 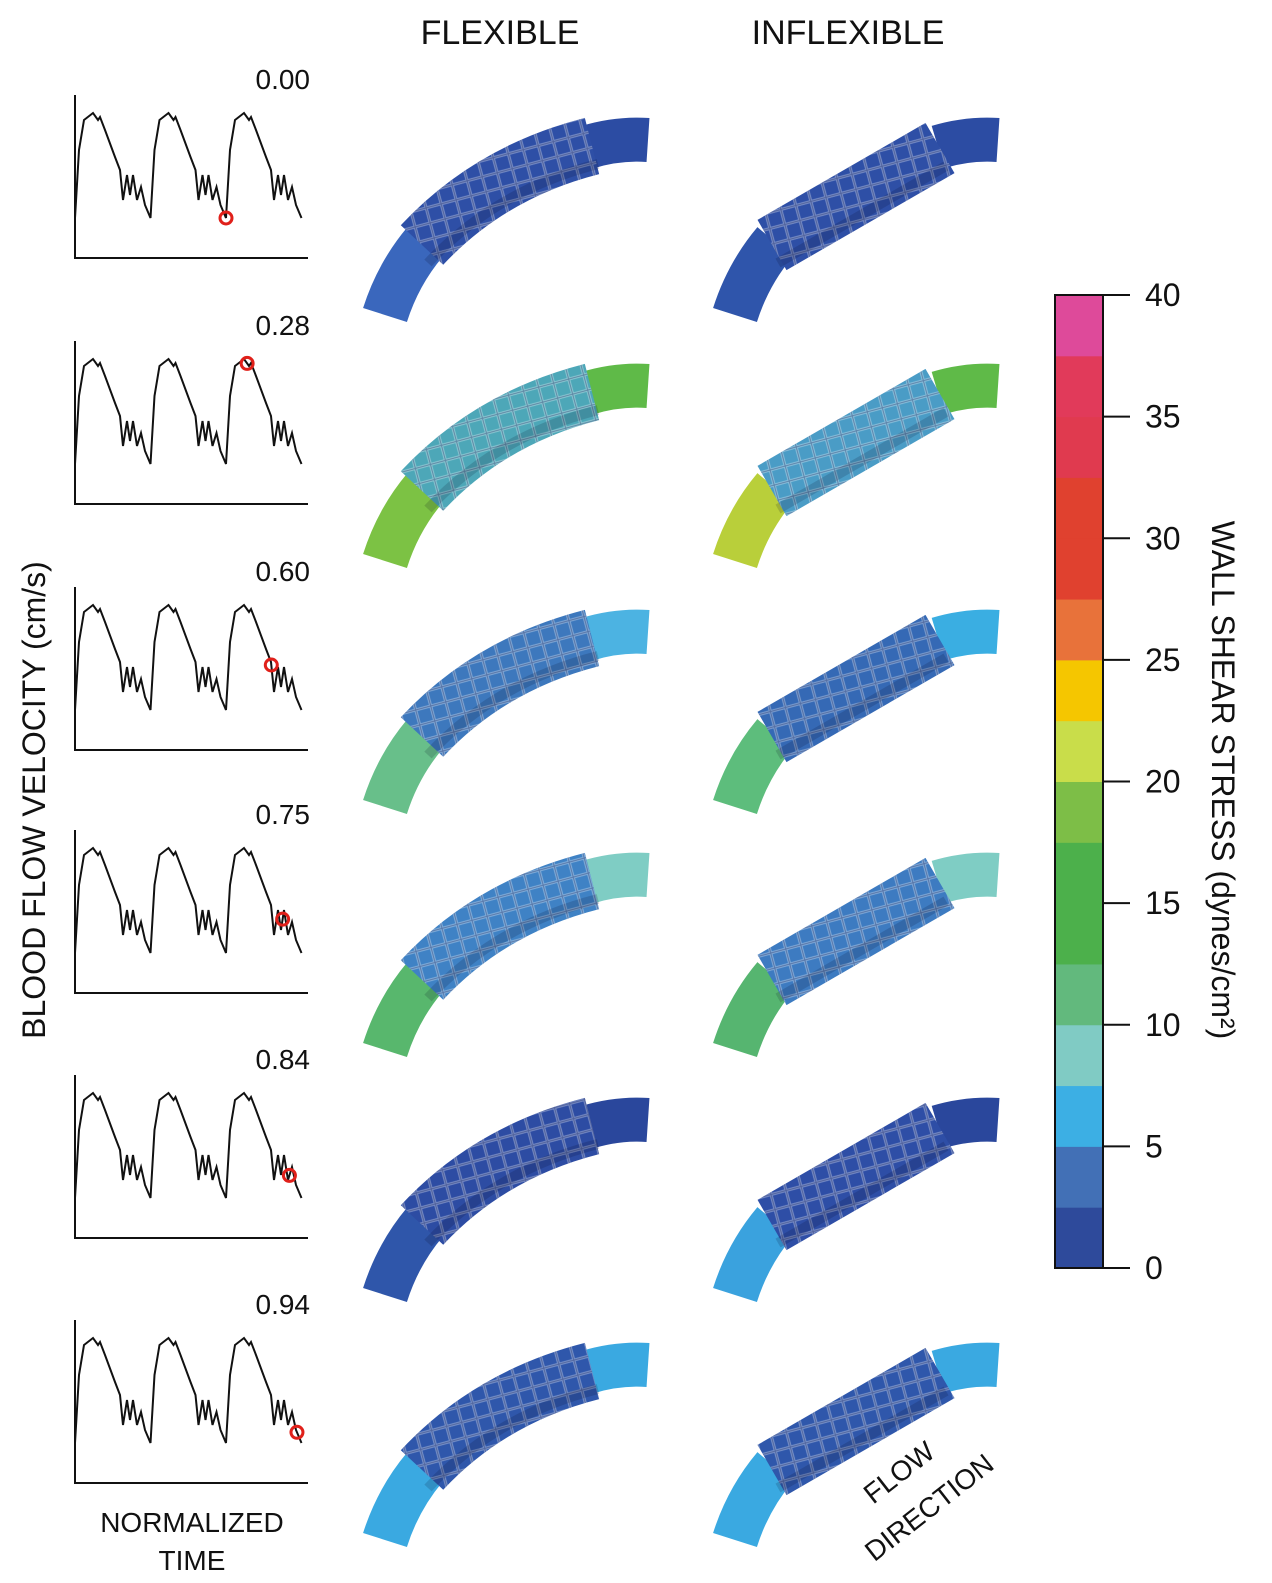 What do you see at coordinates (1154, 1146) in the screenshot?
I see `colorbar-tick-label: 5` at bounding box center [1154, 1146].